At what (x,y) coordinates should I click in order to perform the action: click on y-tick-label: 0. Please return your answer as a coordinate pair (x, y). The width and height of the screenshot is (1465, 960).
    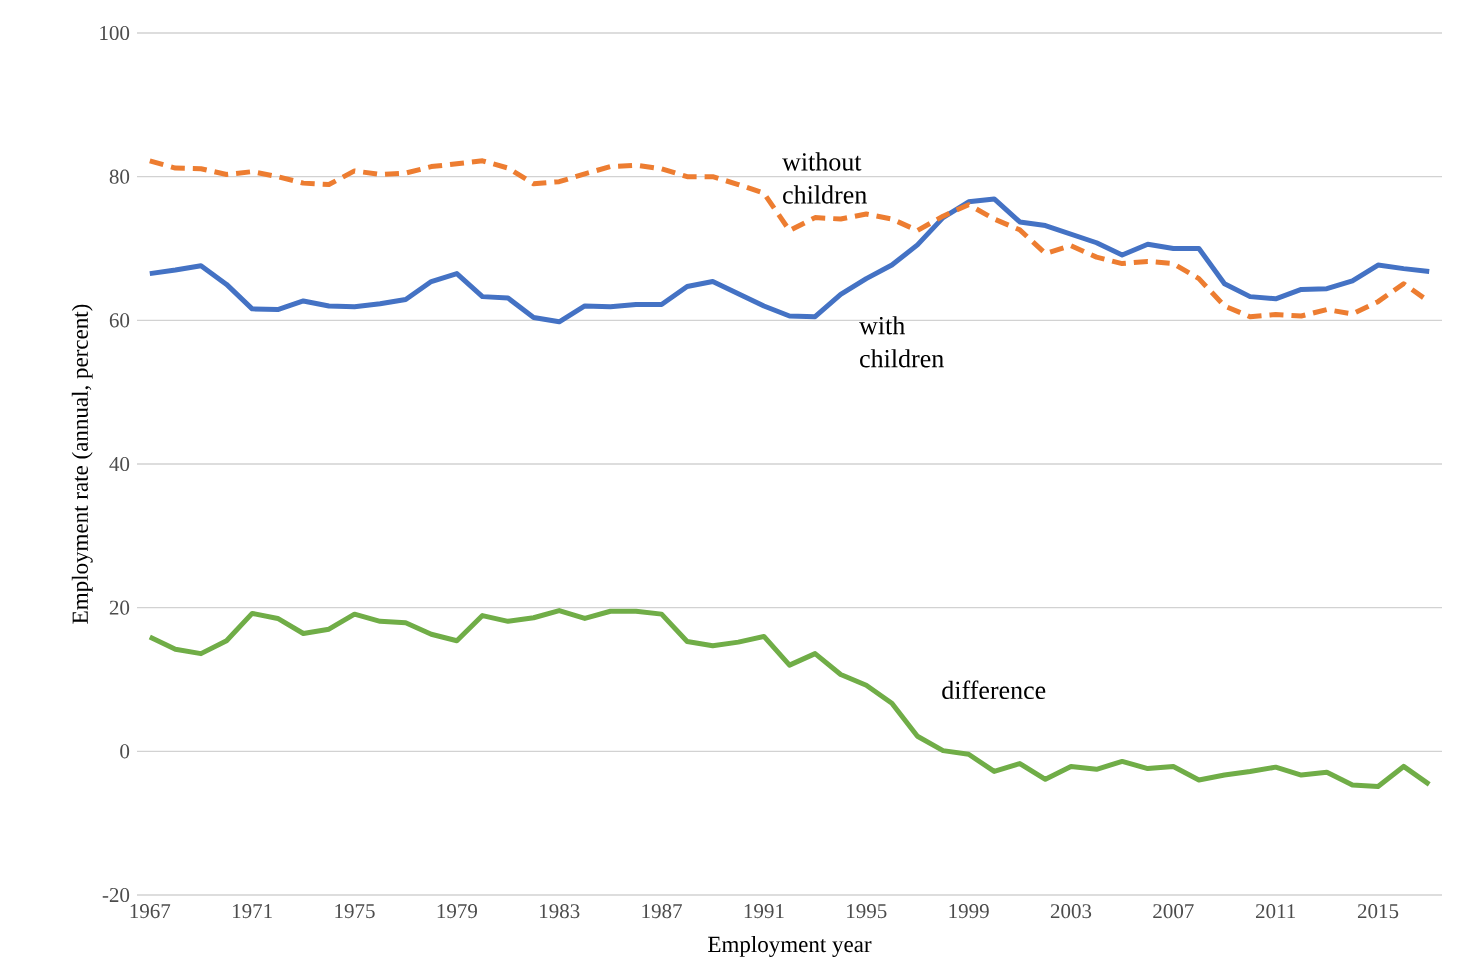
    Looking at the image, I should click on (125, 751).